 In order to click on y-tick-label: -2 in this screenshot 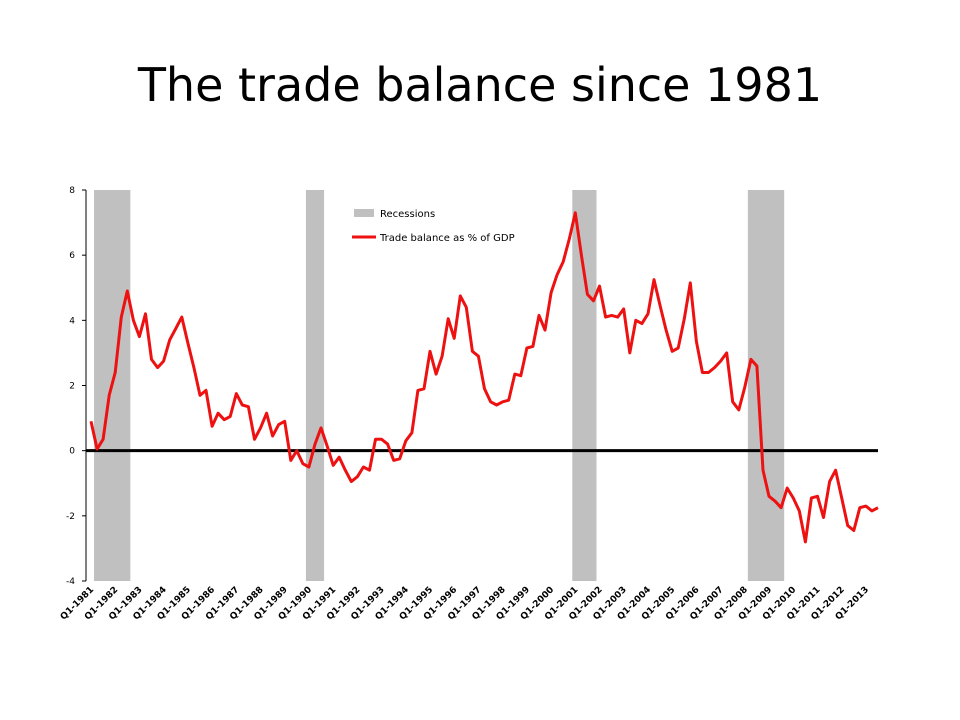, I will do `click(70, 517)`.